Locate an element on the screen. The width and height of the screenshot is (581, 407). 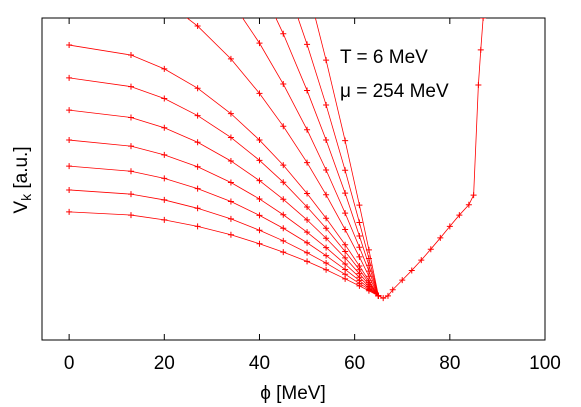
y-label-sub: k is located at coordinates (26, 197).